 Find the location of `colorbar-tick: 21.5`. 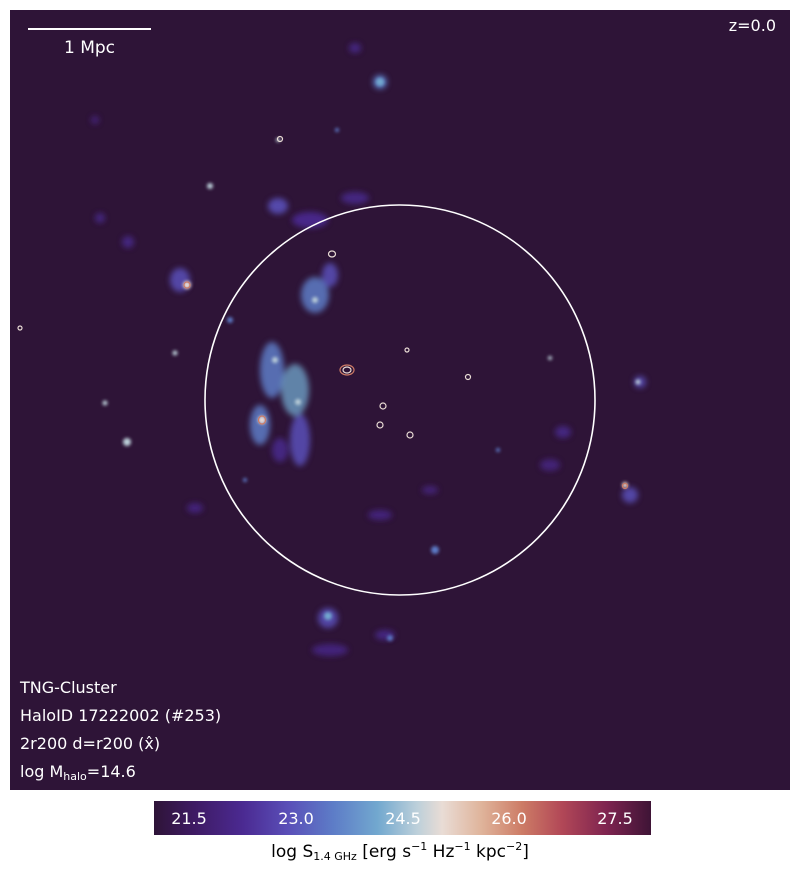

colorbar-tick: 21.5 is located at coordinates (189, 818).